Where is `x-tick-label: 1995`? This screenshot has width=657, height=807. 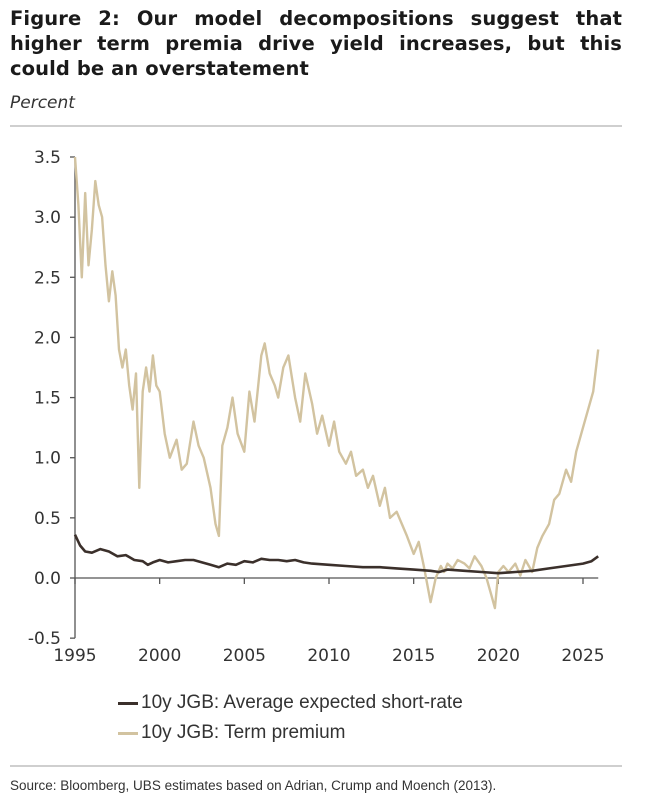
x-tick-label: 1995 is located at coordinates (74, 656).